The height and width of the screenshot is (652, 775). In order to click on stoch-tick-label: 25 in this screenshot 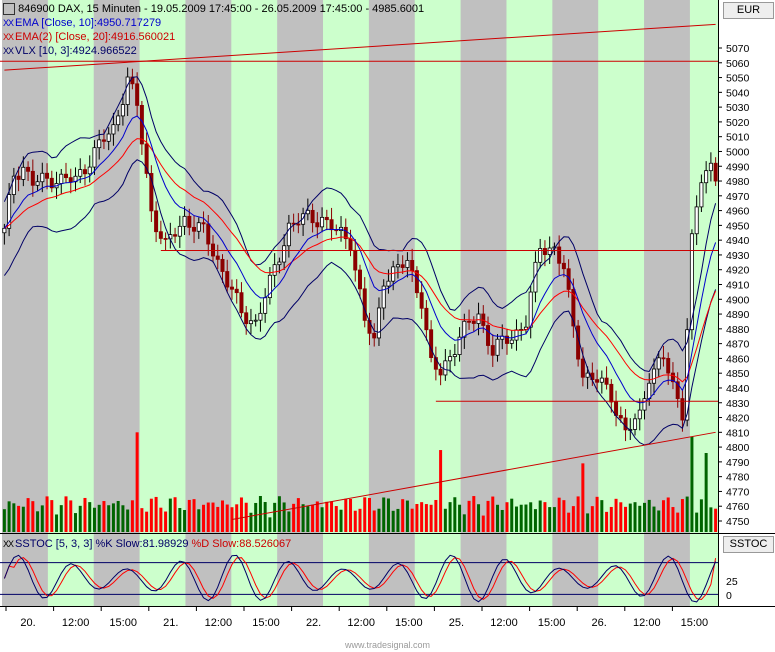, I will do `click(732, 582)`.